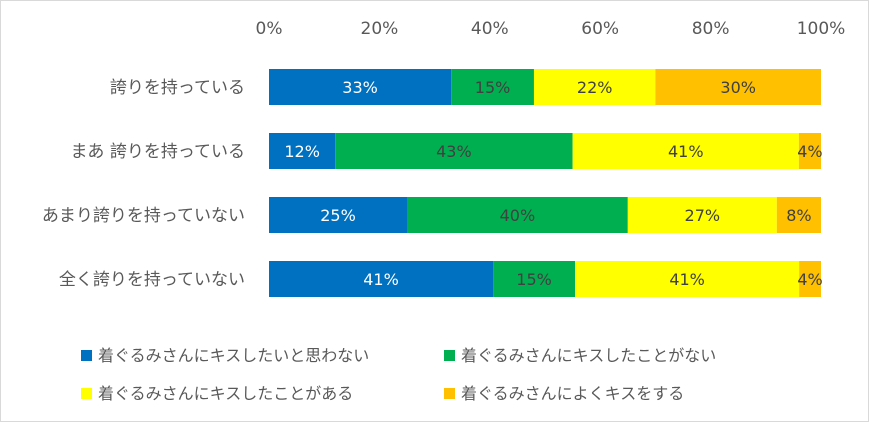 The image size is (869, 425). Describe the element at coordinates (269, 29) in the screenshot. I see `x-tick-label: 0%` at that location.